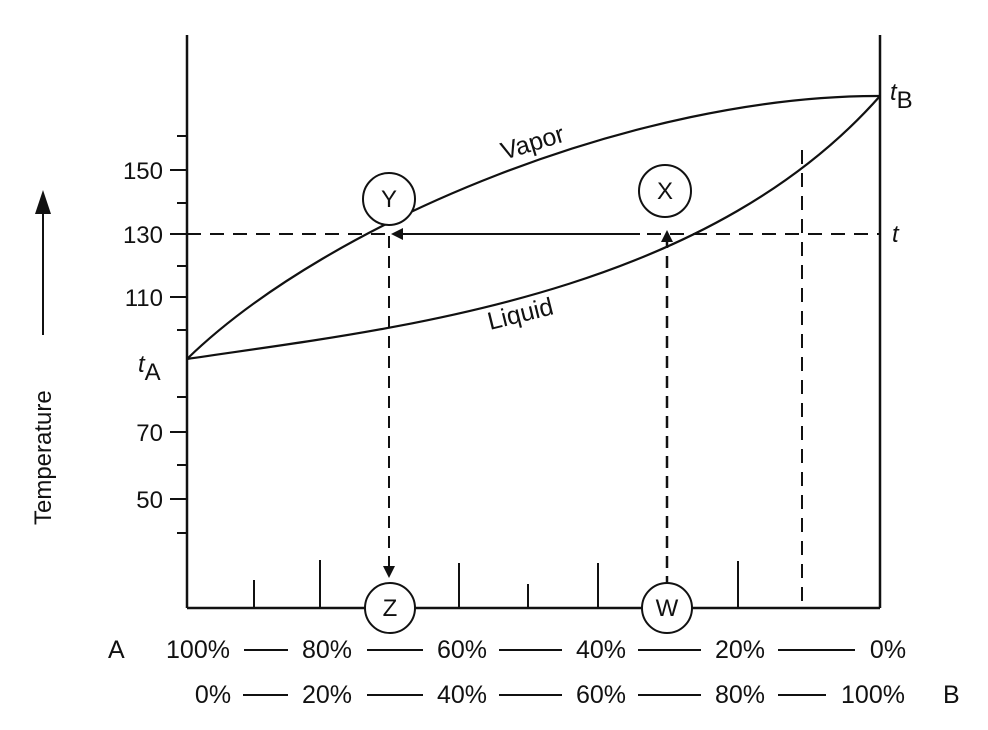  Describe the element at coordinates (327, 695) in the screenshot. I see `row-b-20: 20%` at that location.